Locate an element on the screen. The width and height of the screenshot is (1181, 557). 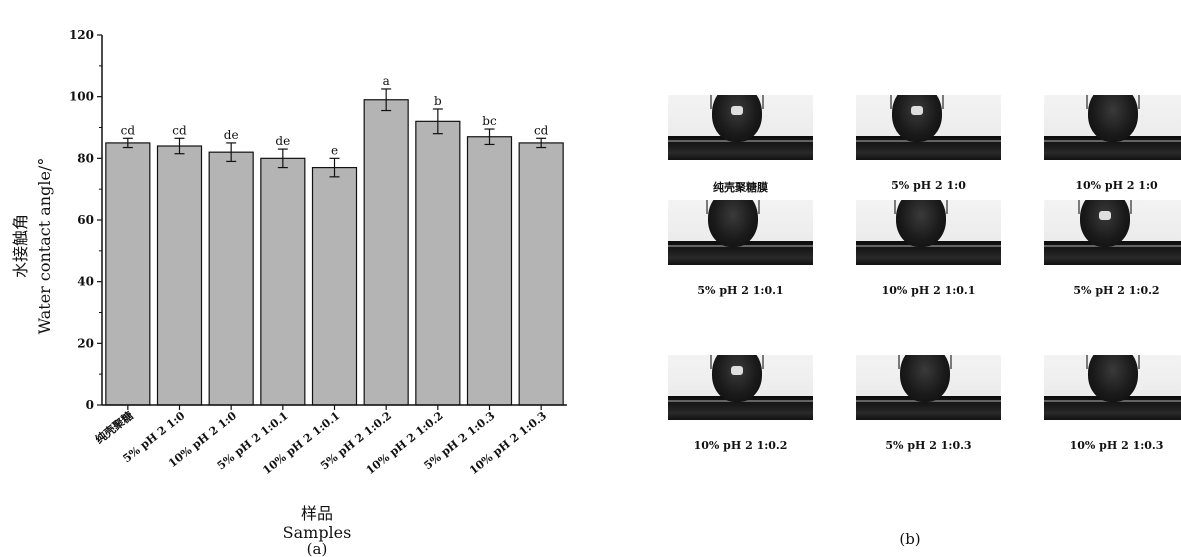
y-tick-label: 60 is located at coordinates (85, 220).